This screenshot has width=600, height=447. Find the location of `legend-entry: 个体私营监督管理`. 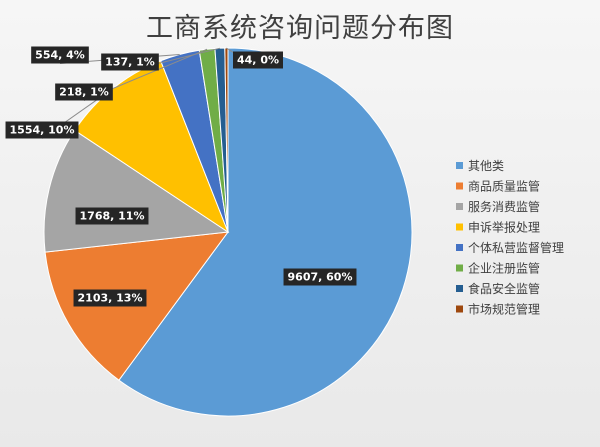

legend-entry: 个体私营监督管理 is located at coordinates (516, 247).